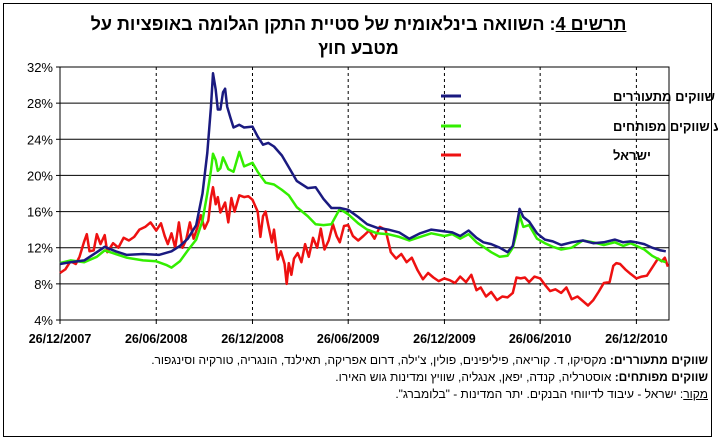 This screenshot has height=443, width=718. What do you see at coordinates (40, 139) in the screenshot?
I see `y-tick-label: 24%` at bounding box center [40, 139].